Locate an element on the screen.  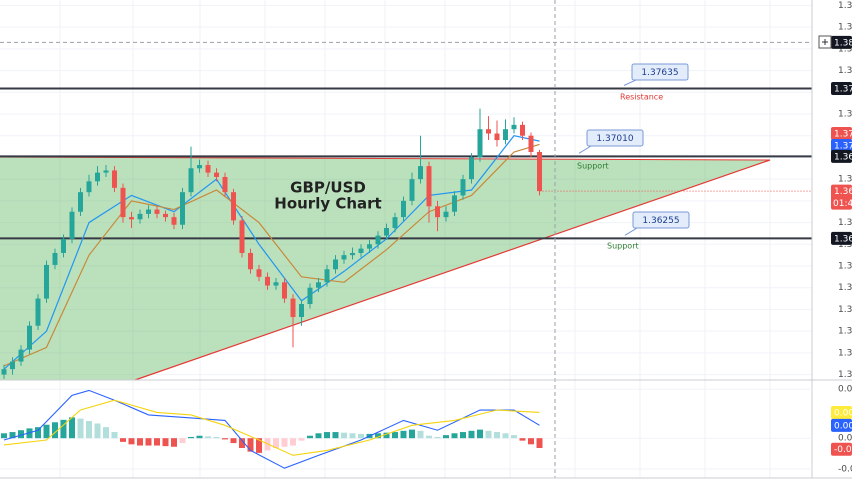
axis-badge-label: 1.38 is located at coordinates (843, 43).